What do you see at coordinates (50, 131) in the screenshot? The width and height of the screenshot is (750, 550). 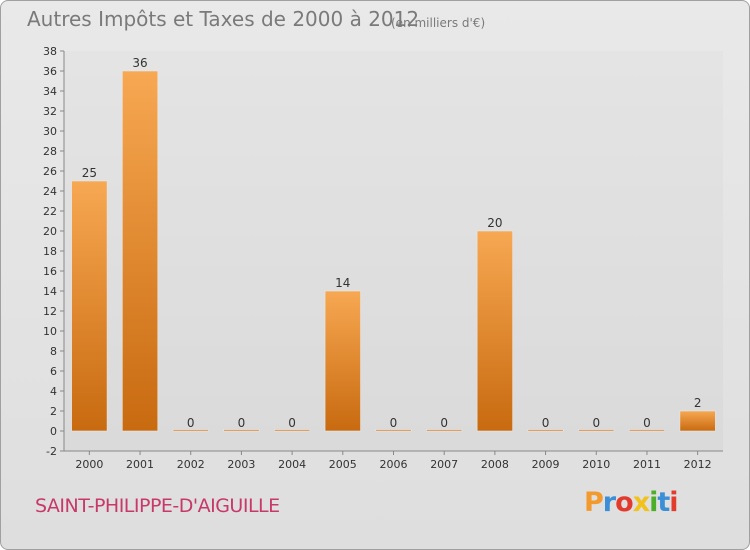 I see `y-tick-label: 30` at bounding box center [50, 131].